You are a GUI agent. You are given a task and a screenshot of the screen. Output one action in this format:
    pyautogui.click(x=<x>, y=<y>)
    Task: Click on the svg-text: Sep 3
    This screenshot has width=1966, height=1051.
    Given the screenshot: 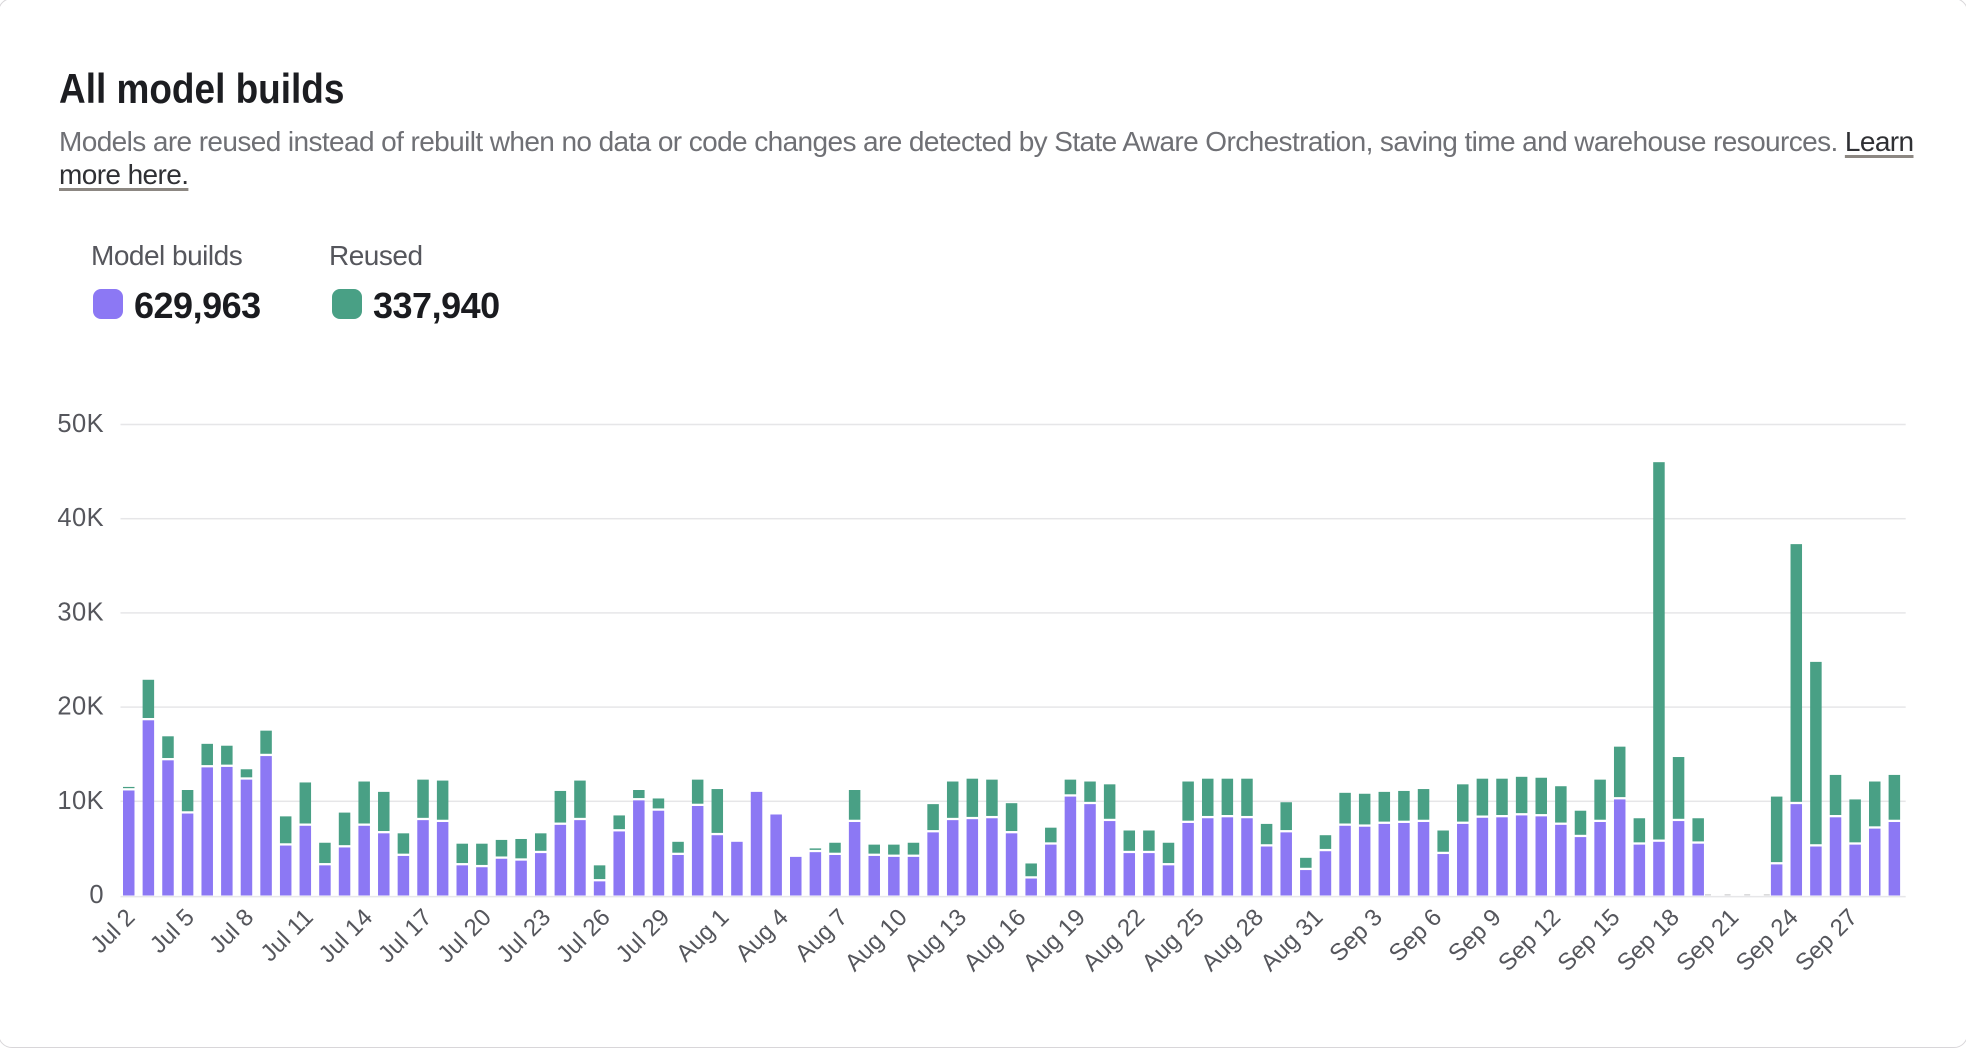 What is the action you would take?
    pyautogui.click(x=1355, y=935)
    